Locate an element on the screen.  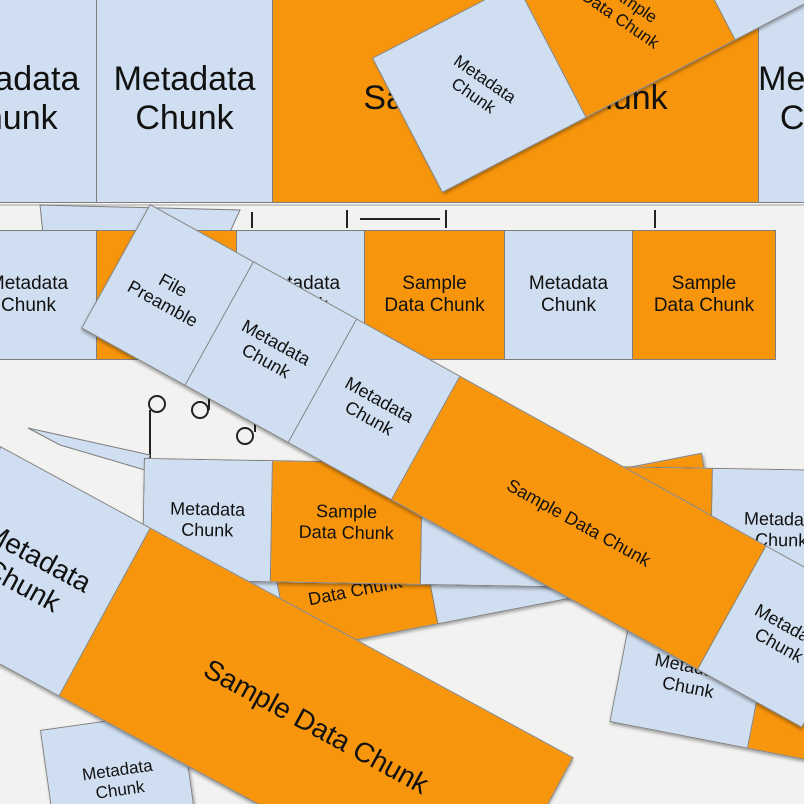
file-preamble-label: File Preamble is located at coordinates (163, 300).